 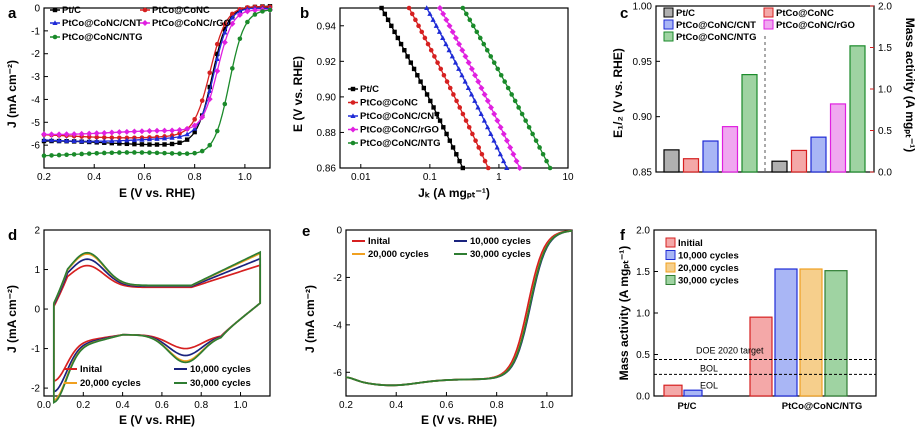 I want to click on y-tick-label: 0.0, so click(x=643, y=397).